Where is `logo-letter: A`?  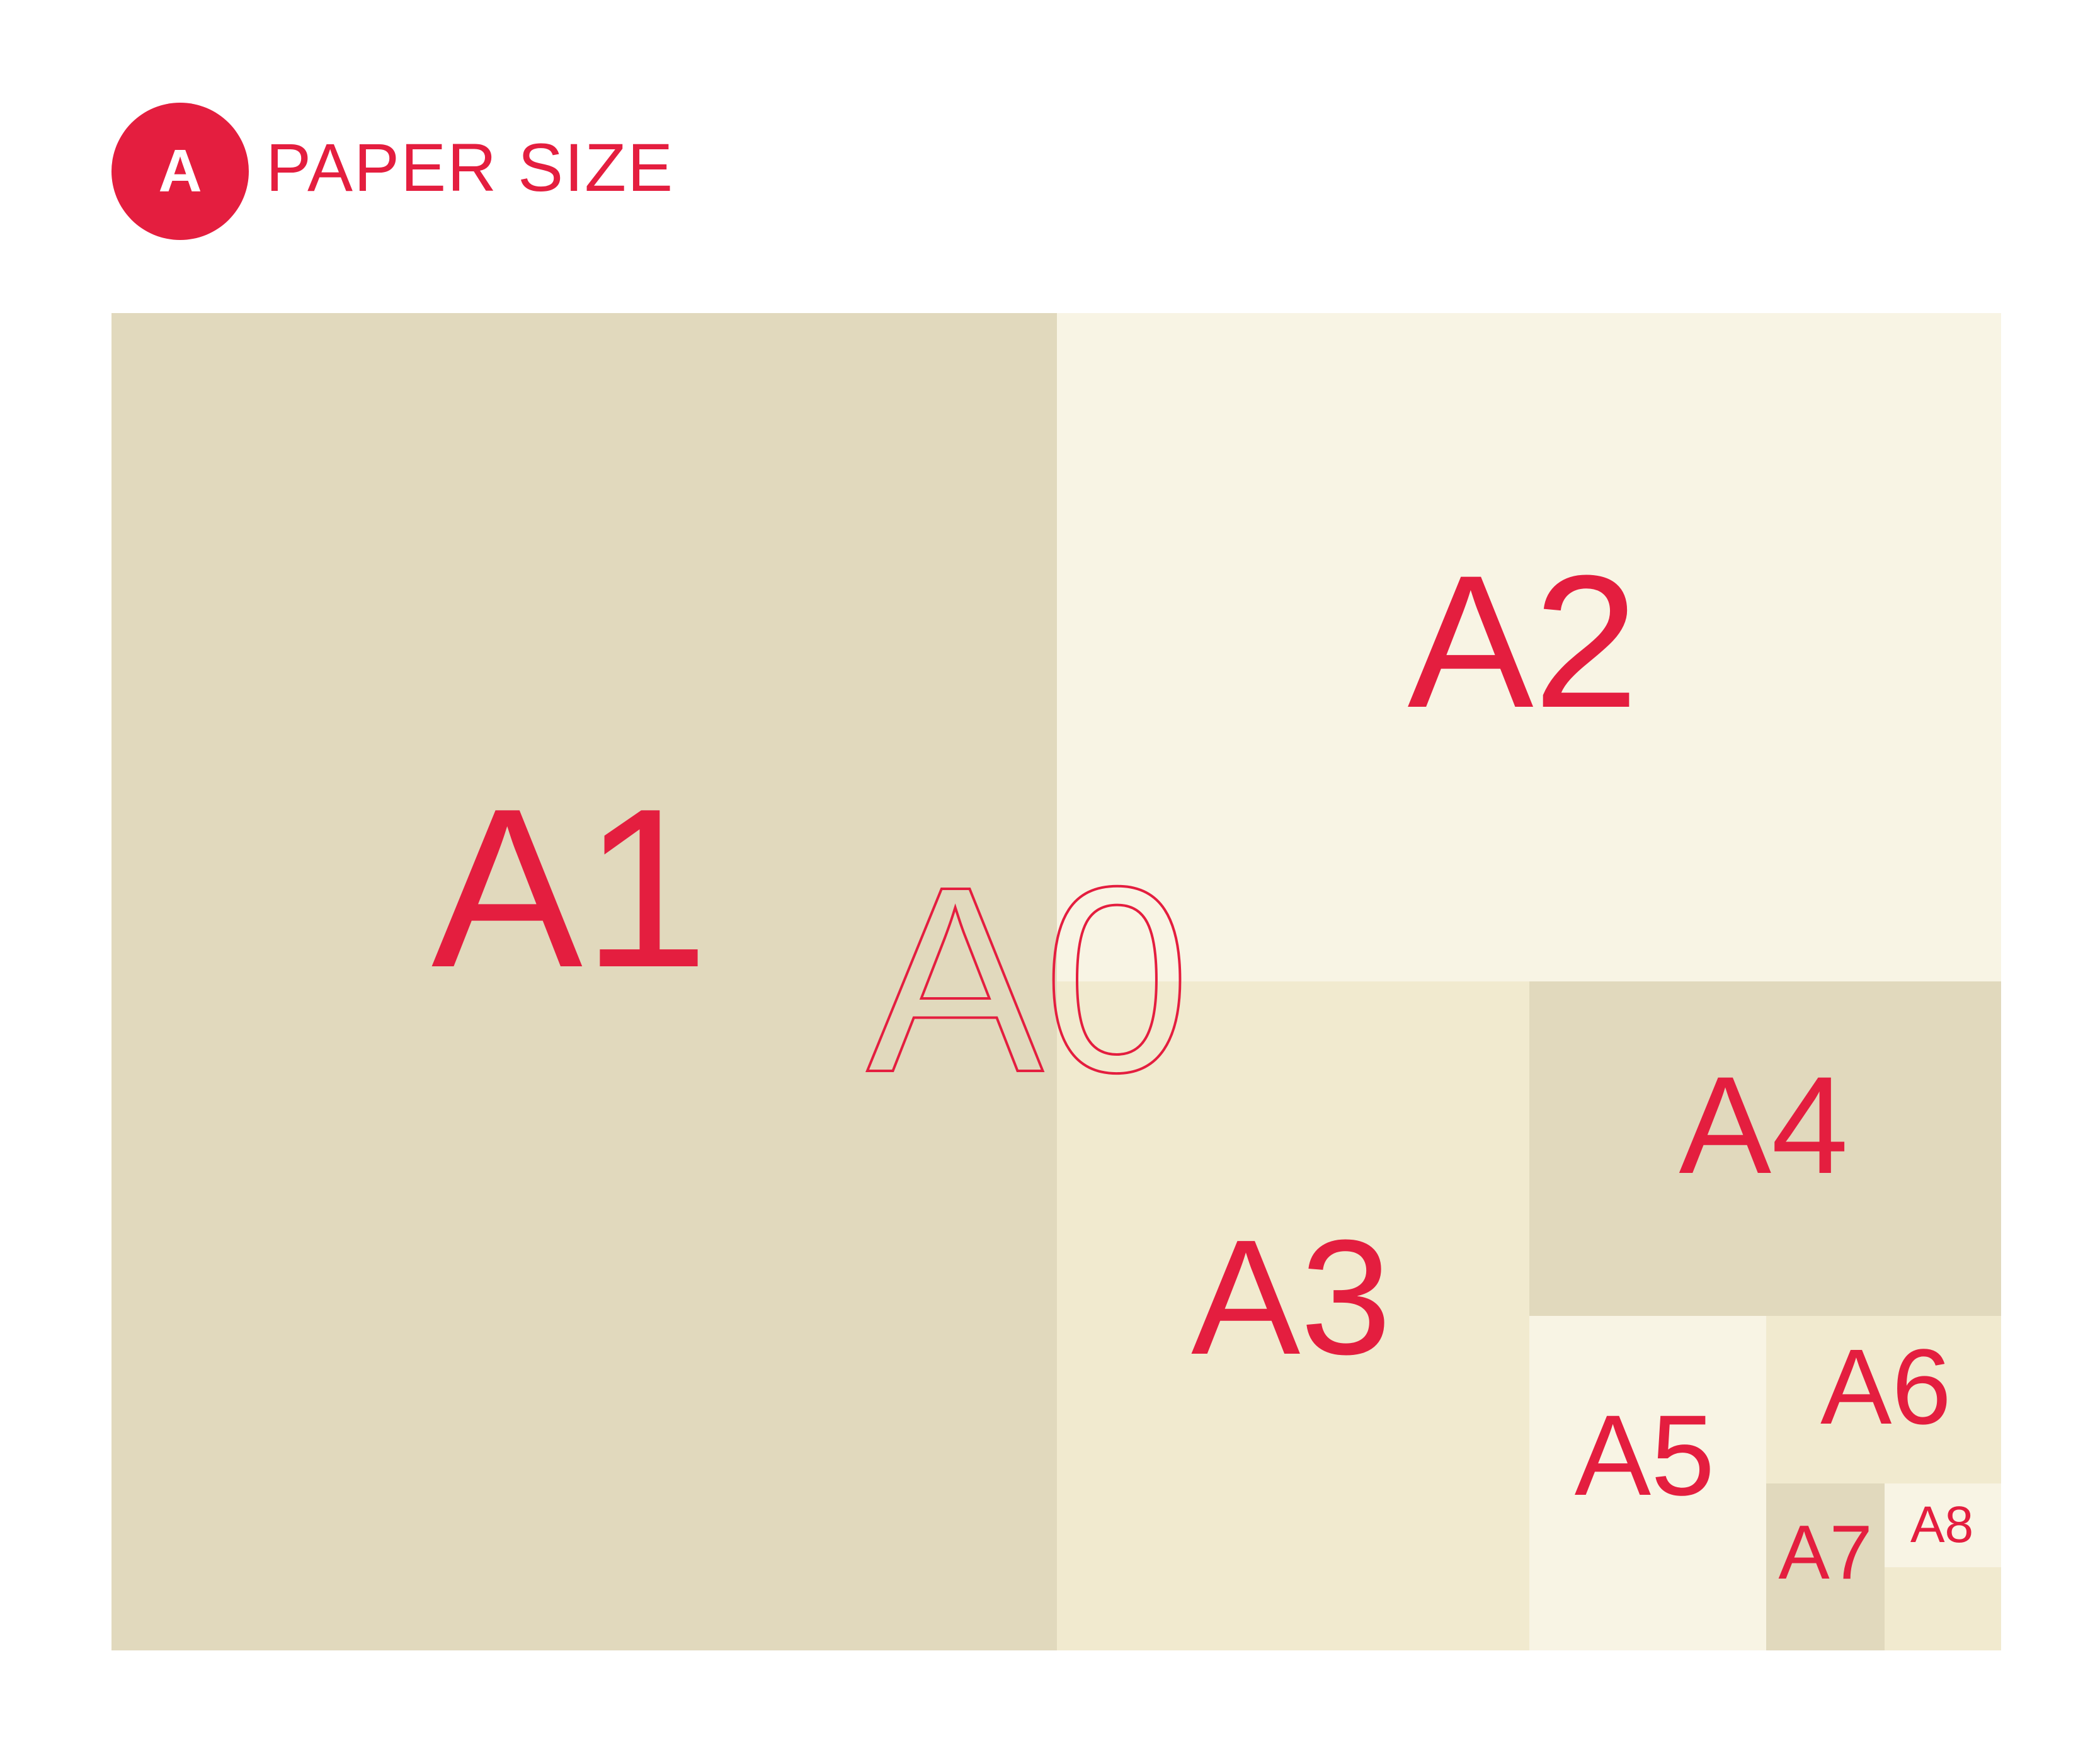 logo-letter: A is located at coordinates (180, 171).